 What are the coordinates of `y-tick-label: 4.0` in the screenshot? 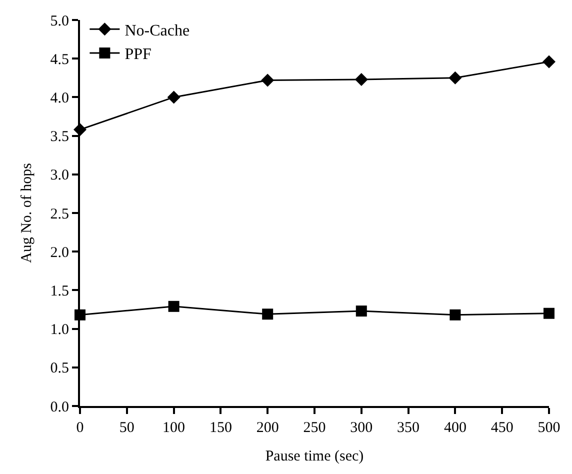 It's located at (59, 98).